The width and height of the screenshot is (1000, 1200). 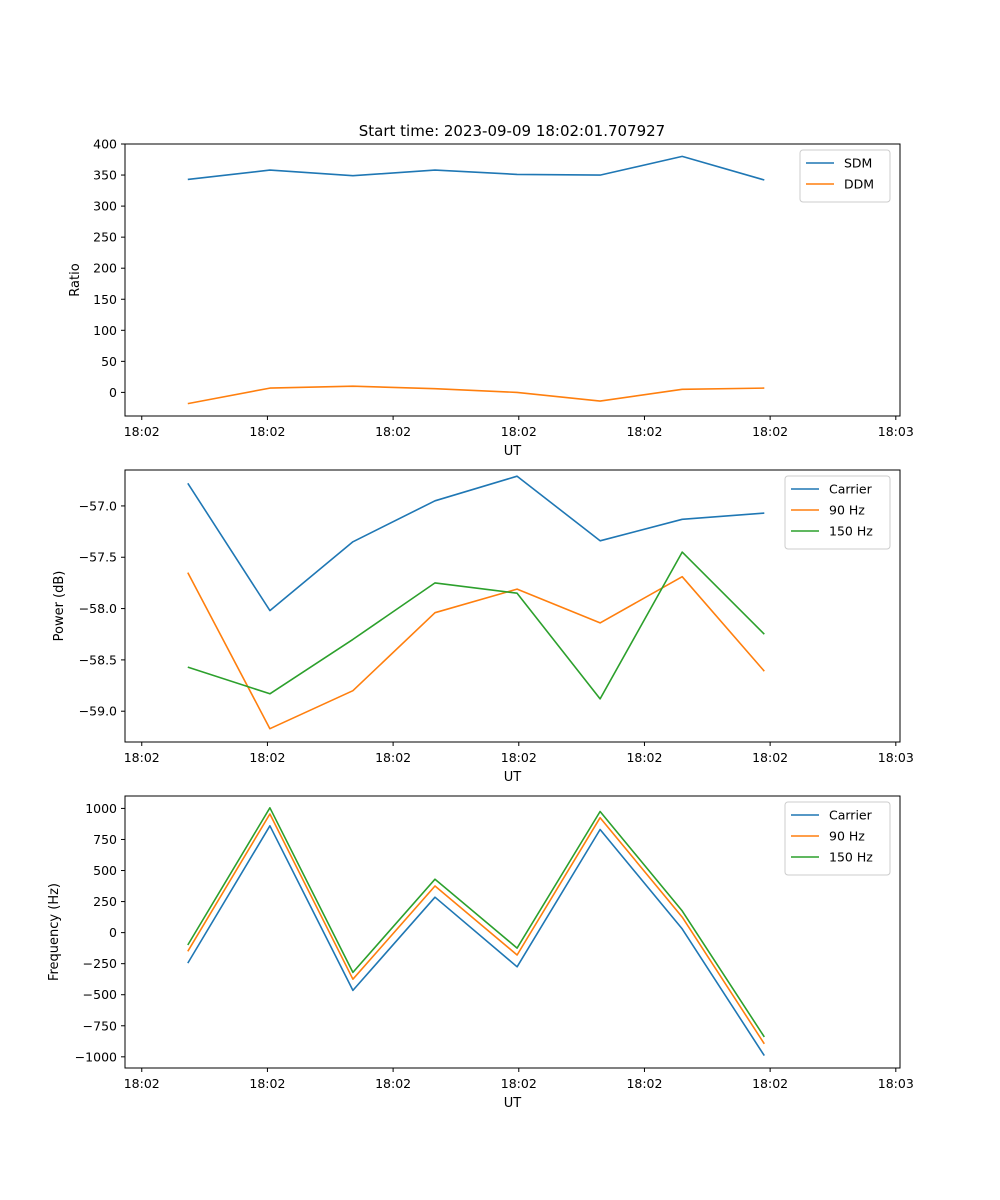 I want to click on y-tick-label: −58.5, so click(x=98, y=659).